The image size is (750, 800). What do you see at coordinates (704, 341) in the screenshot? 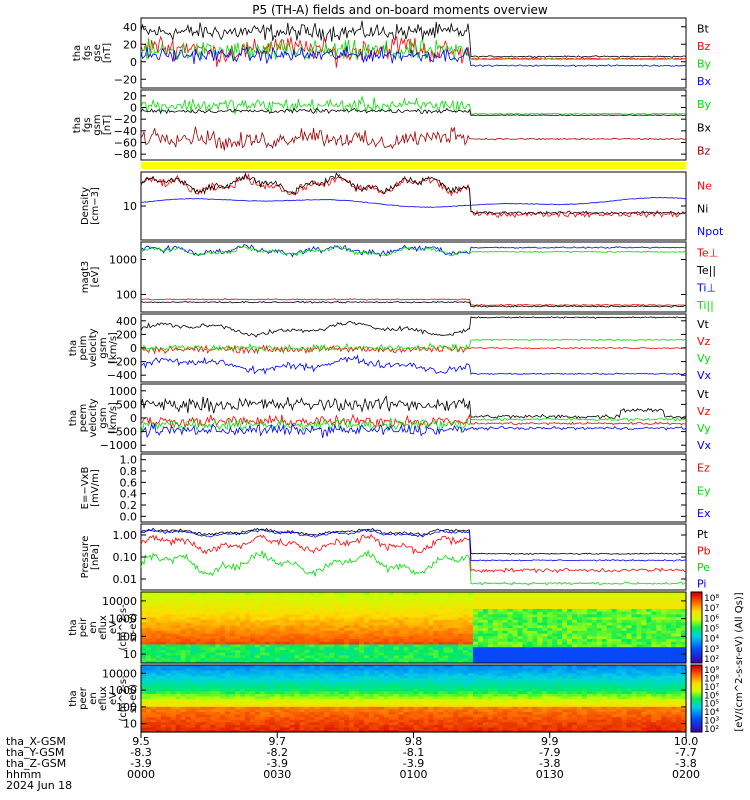
I see `legend-Vz: Vz` at bounding box center [704, 341].